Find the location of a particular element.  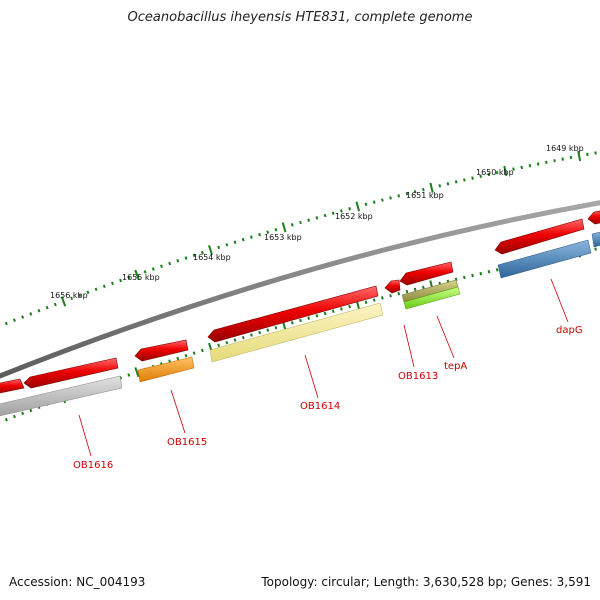

leader-ob1614 is located at coordinates (311, 376).